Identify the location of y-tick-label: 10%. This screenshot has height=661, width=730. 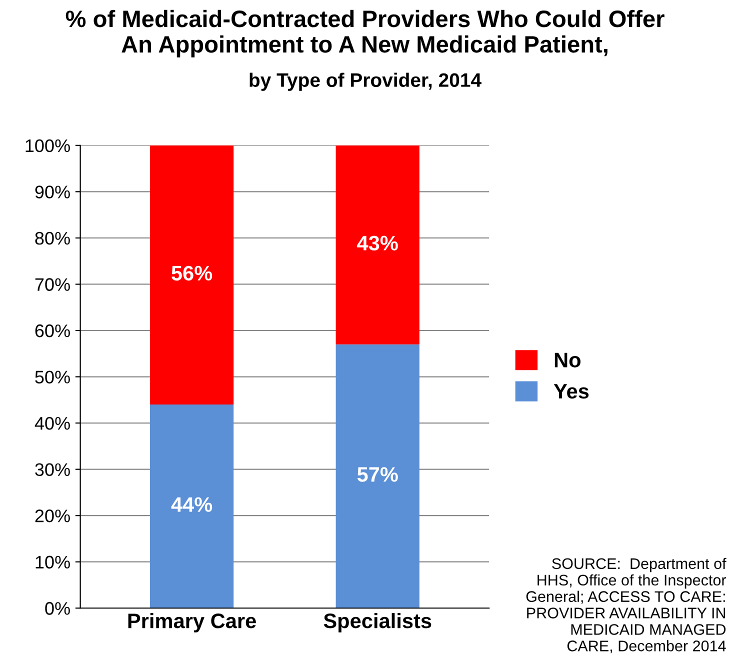
(53, 562).